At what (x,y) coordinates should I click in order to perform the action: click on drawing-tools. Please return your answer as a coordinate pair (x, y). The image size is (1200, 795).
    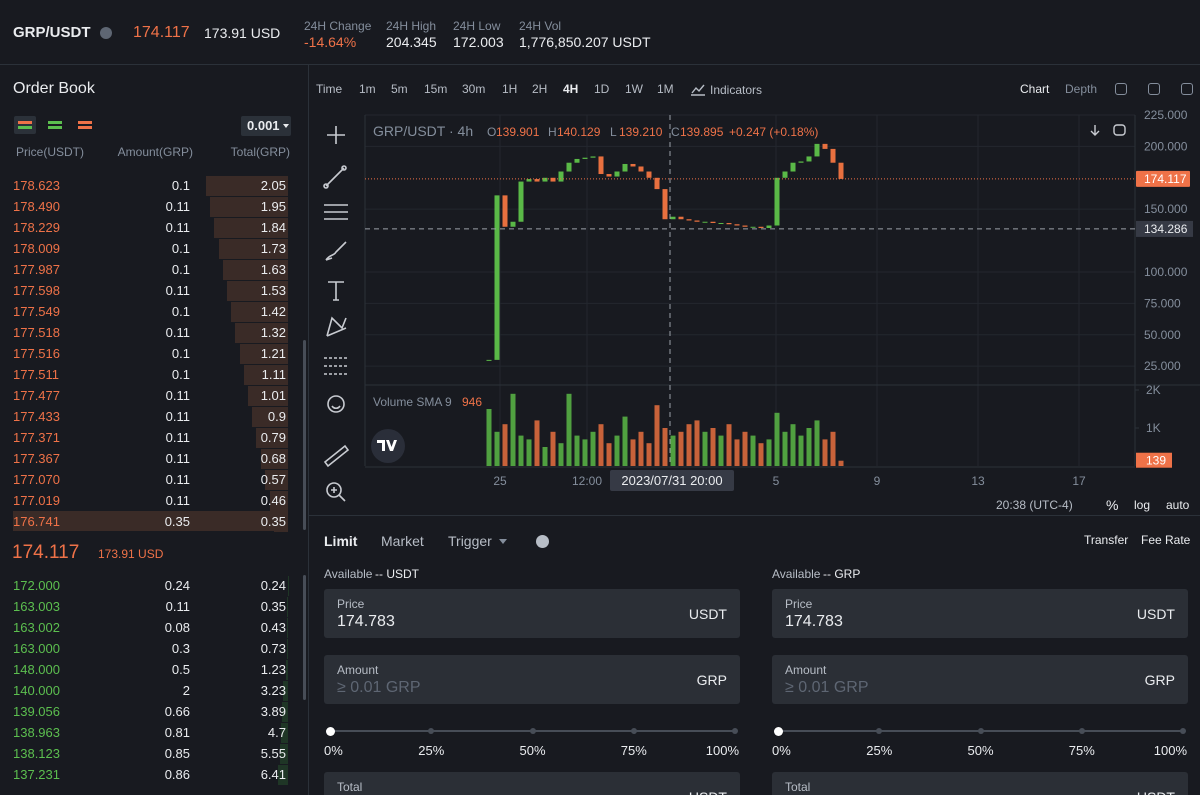
    Looking at the image, I should click on (335, 310).